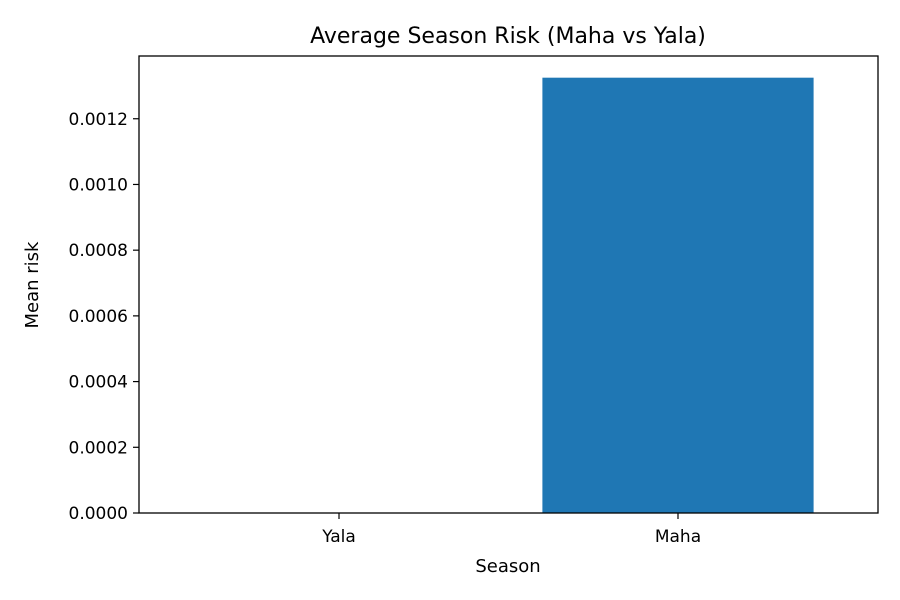 Image resolution: width=900 pixels, height=600 pixels. Describe the element at coordinates (508, 36) in the screenshot. I see `chart-title: Average Season Risk (Maha vs Yala)` at that location.